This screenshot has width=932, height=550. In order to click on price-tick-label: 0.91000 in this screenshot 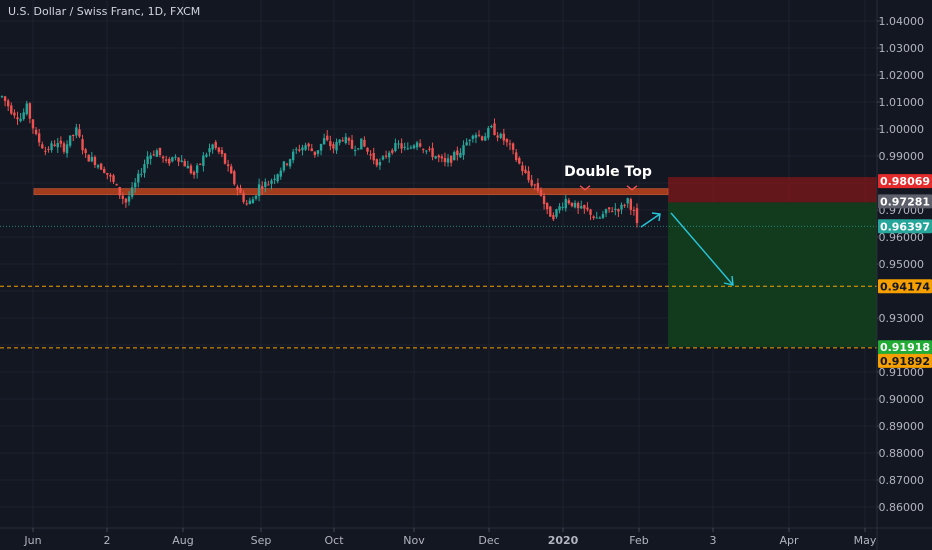, I will do `click(902, 372)`.